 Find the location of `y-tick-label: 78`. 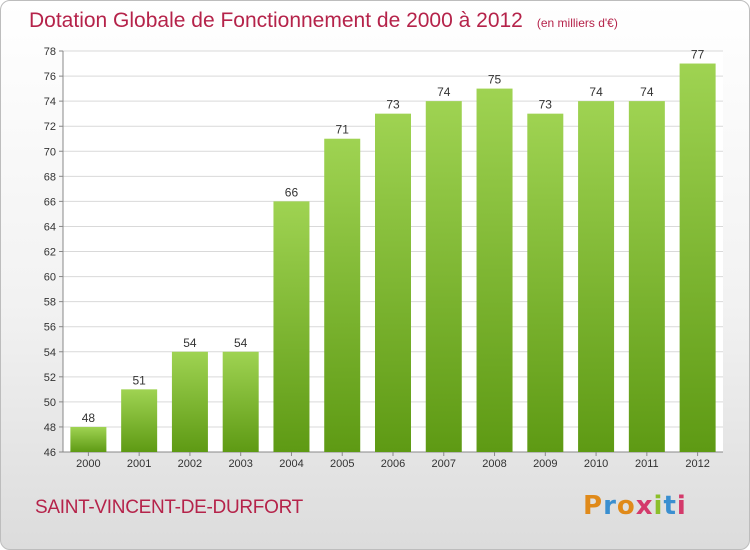

y-tick-label: 78 is located at coordinates (50, 52).